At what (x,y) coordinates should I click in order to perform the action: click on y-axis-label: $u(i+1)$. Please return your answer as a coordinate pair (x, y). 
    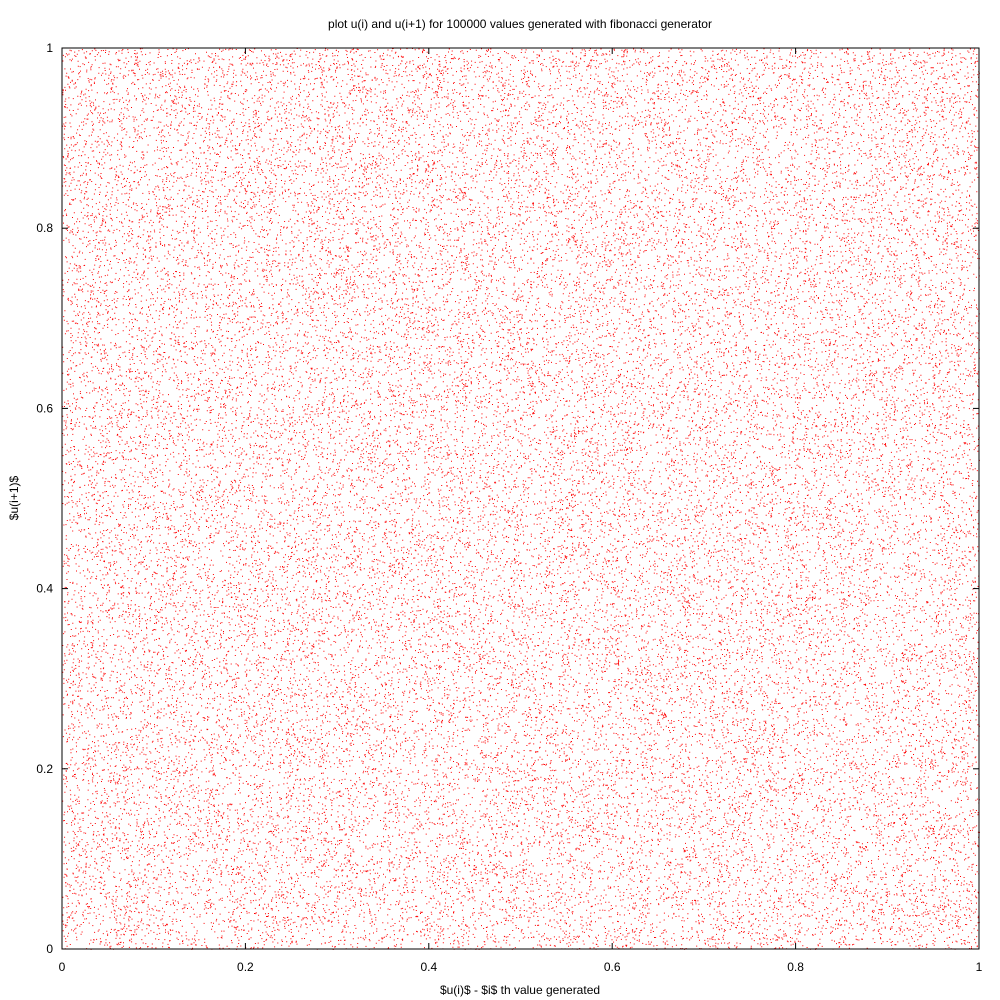
    Looking at the image, I should click on (14, 498).